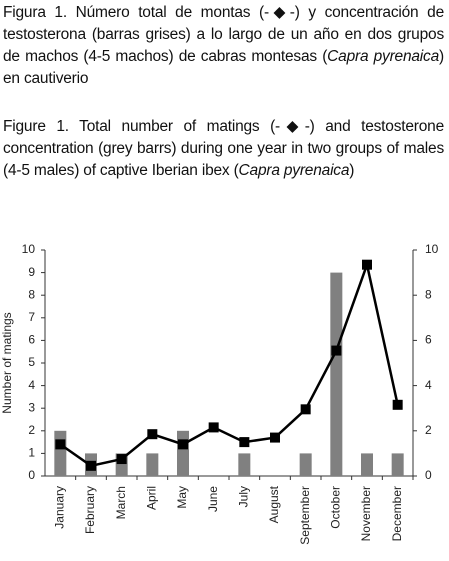 The image size is (449, 561). I want to click on x-tick-label: September, so click(305, 515).